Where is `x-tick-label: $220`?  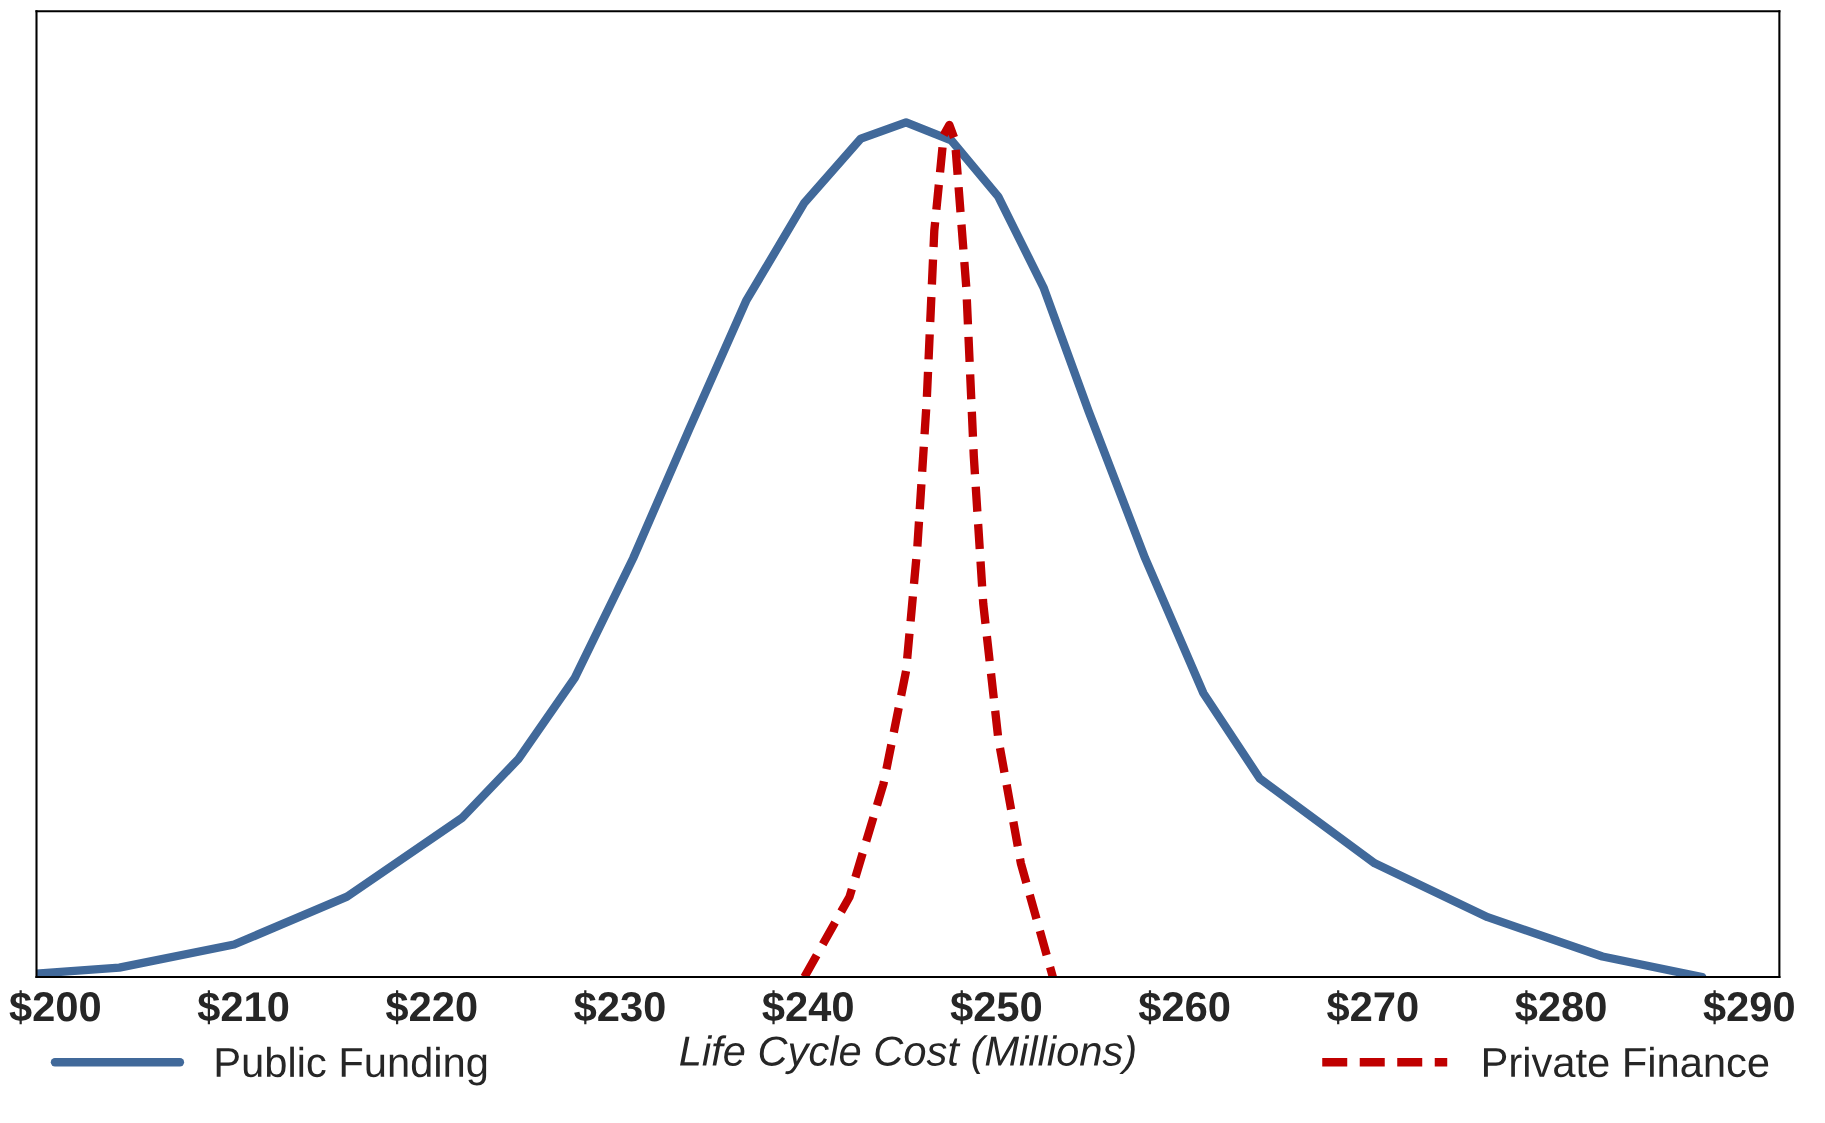 x-tick-label: $220 is located at coordinates (431, 1007).